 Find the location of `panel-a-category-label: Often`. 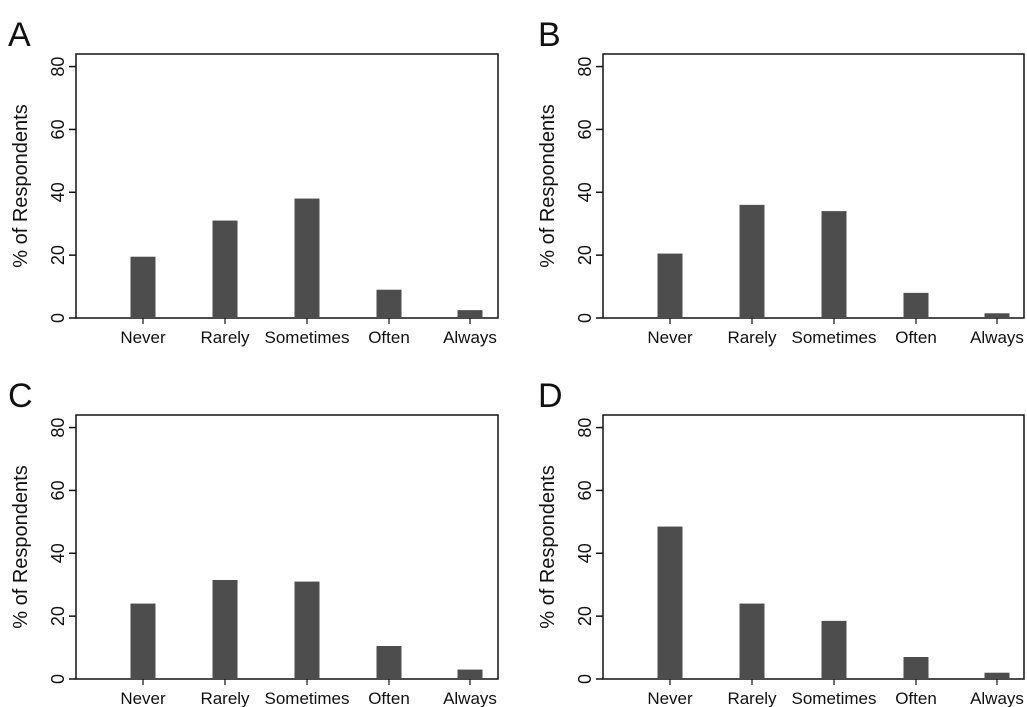

panel-a-category-label: Often is located at coordinates (389, 337).